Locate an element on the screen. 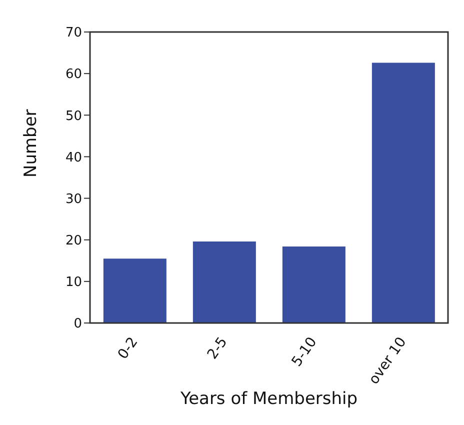 The image size is (464, 425). y-tick-label: 40 is located at coordinates (73, 158).